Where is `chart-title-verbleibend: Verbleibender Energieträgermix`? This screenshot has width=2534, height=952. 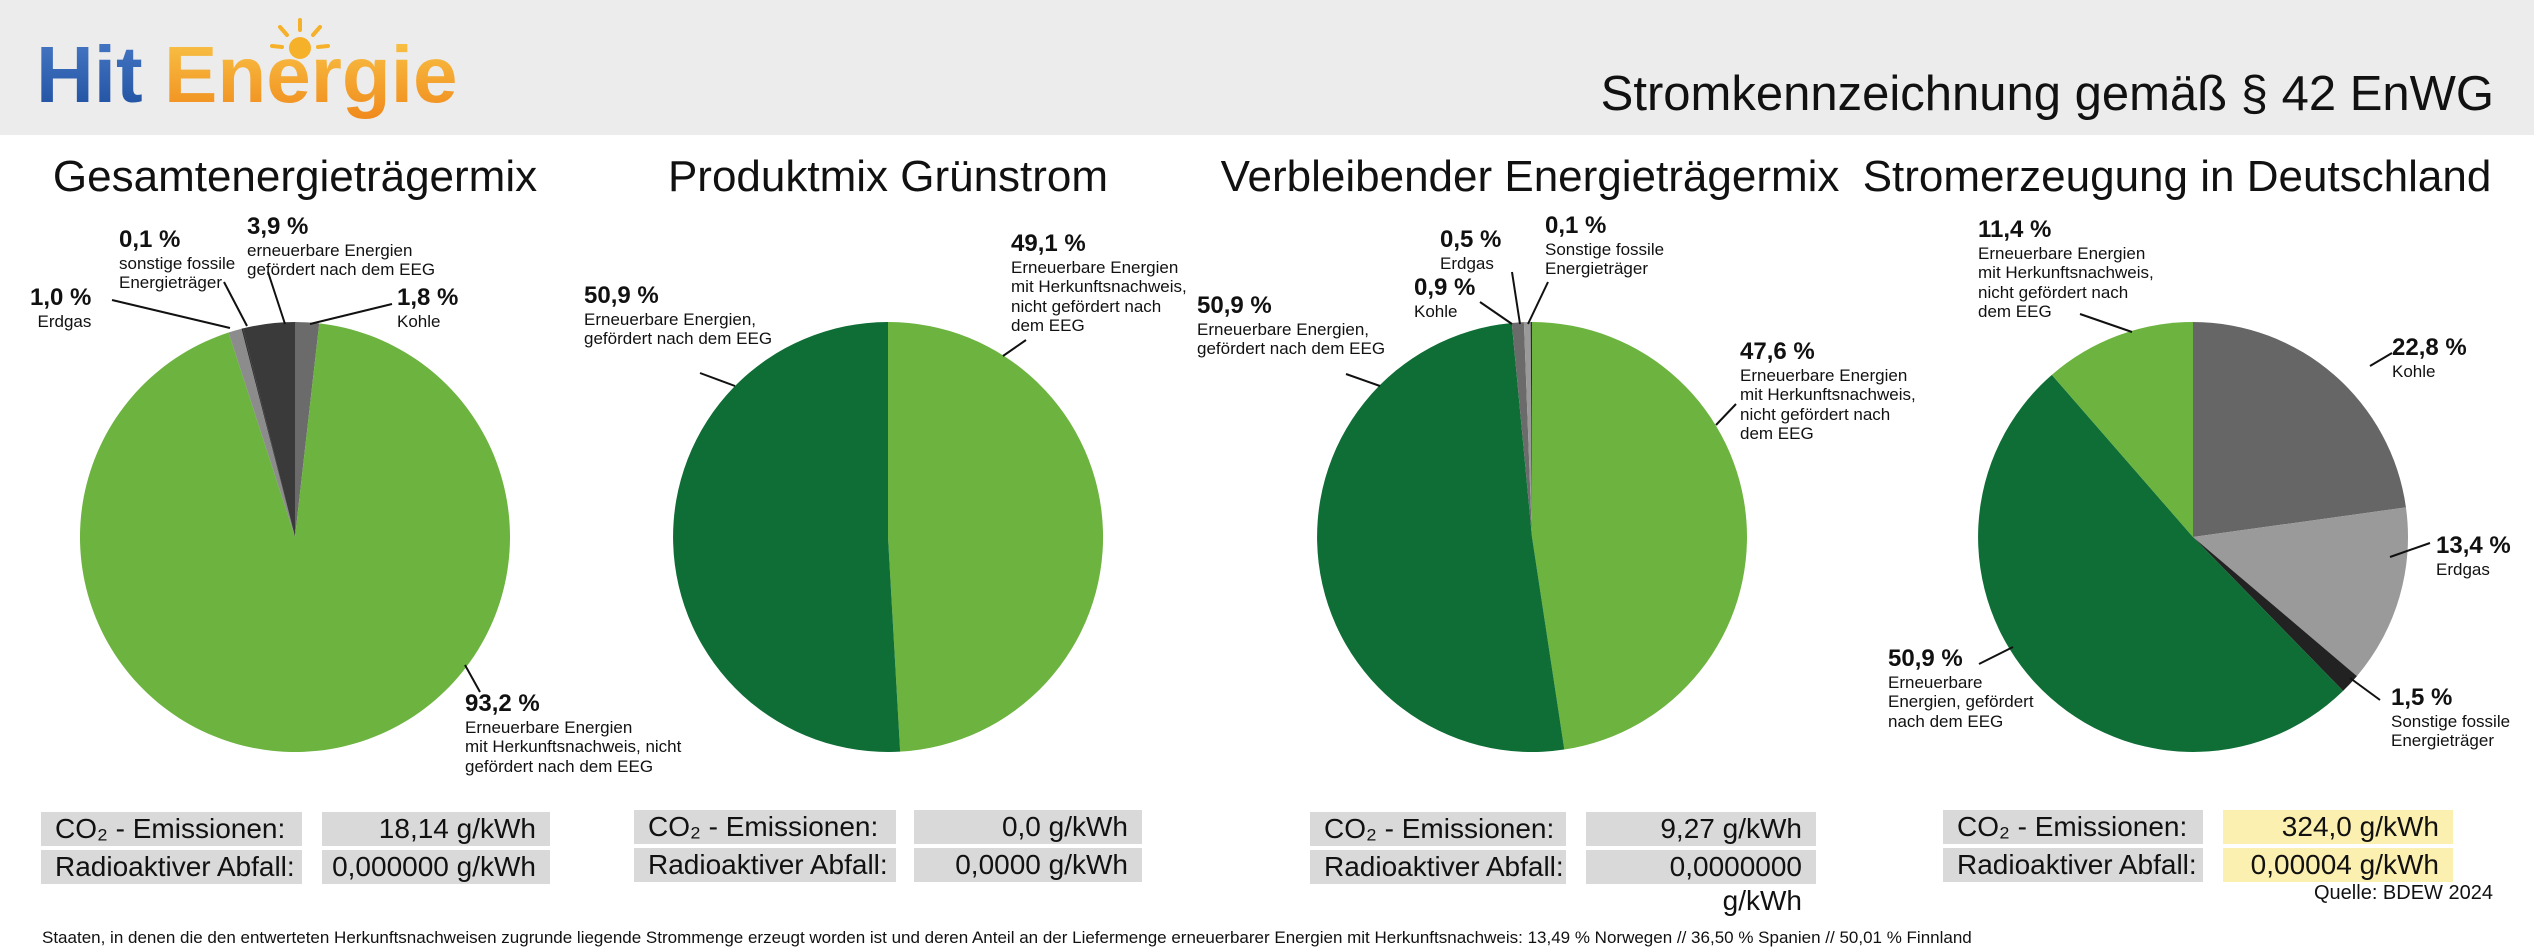
chart-title-verbleibend: Verbleibender Energieträgermix is located at coordinates (1530, 176).